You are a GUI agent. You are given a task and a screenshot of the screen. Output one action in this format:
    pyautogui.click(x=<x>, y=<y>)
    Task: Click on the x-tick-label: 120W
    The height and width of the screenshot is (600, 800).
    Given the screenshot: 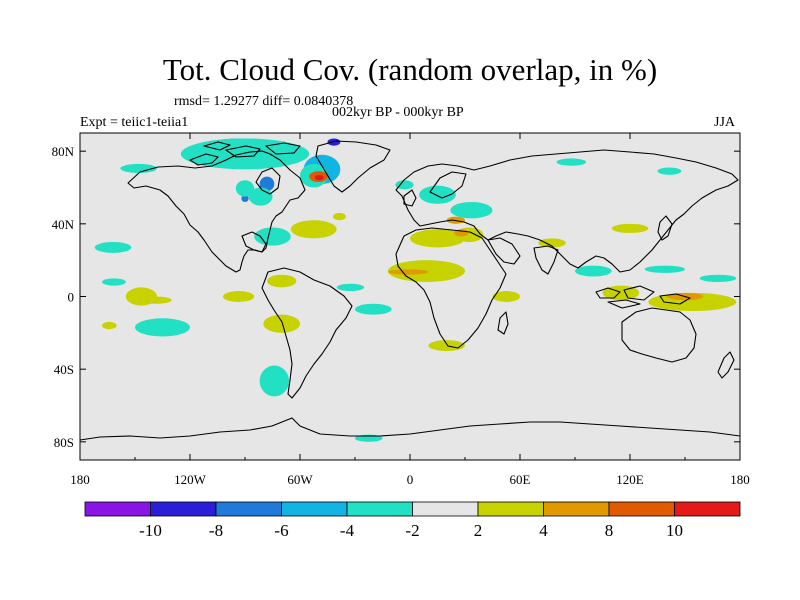 What is the action you would take?
    pyautogui.click(x=190, y=479)
    